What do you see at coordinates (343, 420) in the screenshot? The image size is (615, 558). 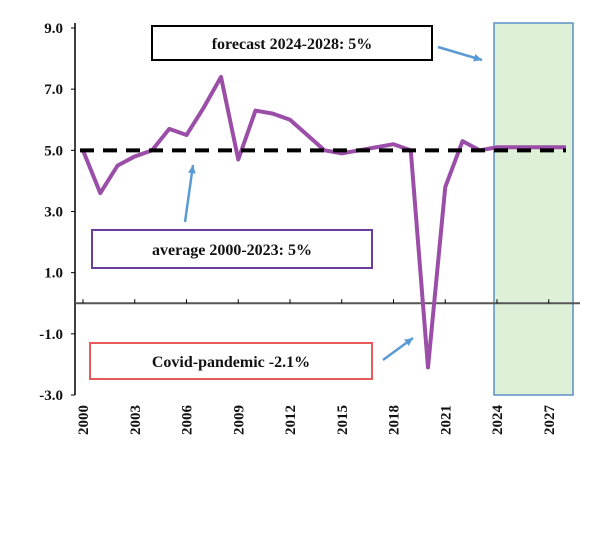 I see `x-tick-label: 2015` at bounding box center [343, 420].